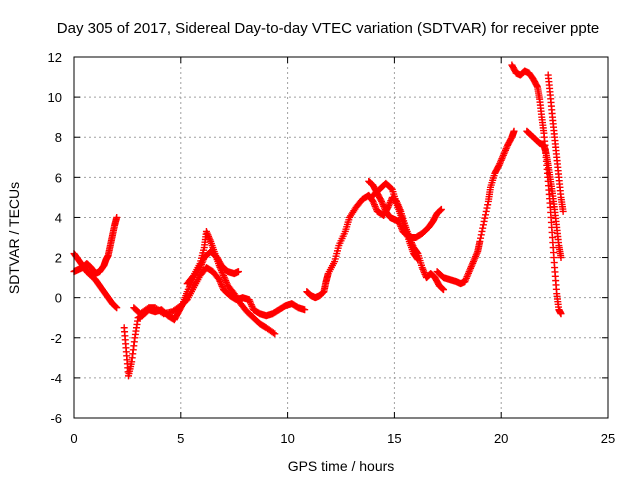  What do you see at coordinates (55, 57) in the screenshot?
I see `y-tick-label: 12` at bounding box center [55, 57].